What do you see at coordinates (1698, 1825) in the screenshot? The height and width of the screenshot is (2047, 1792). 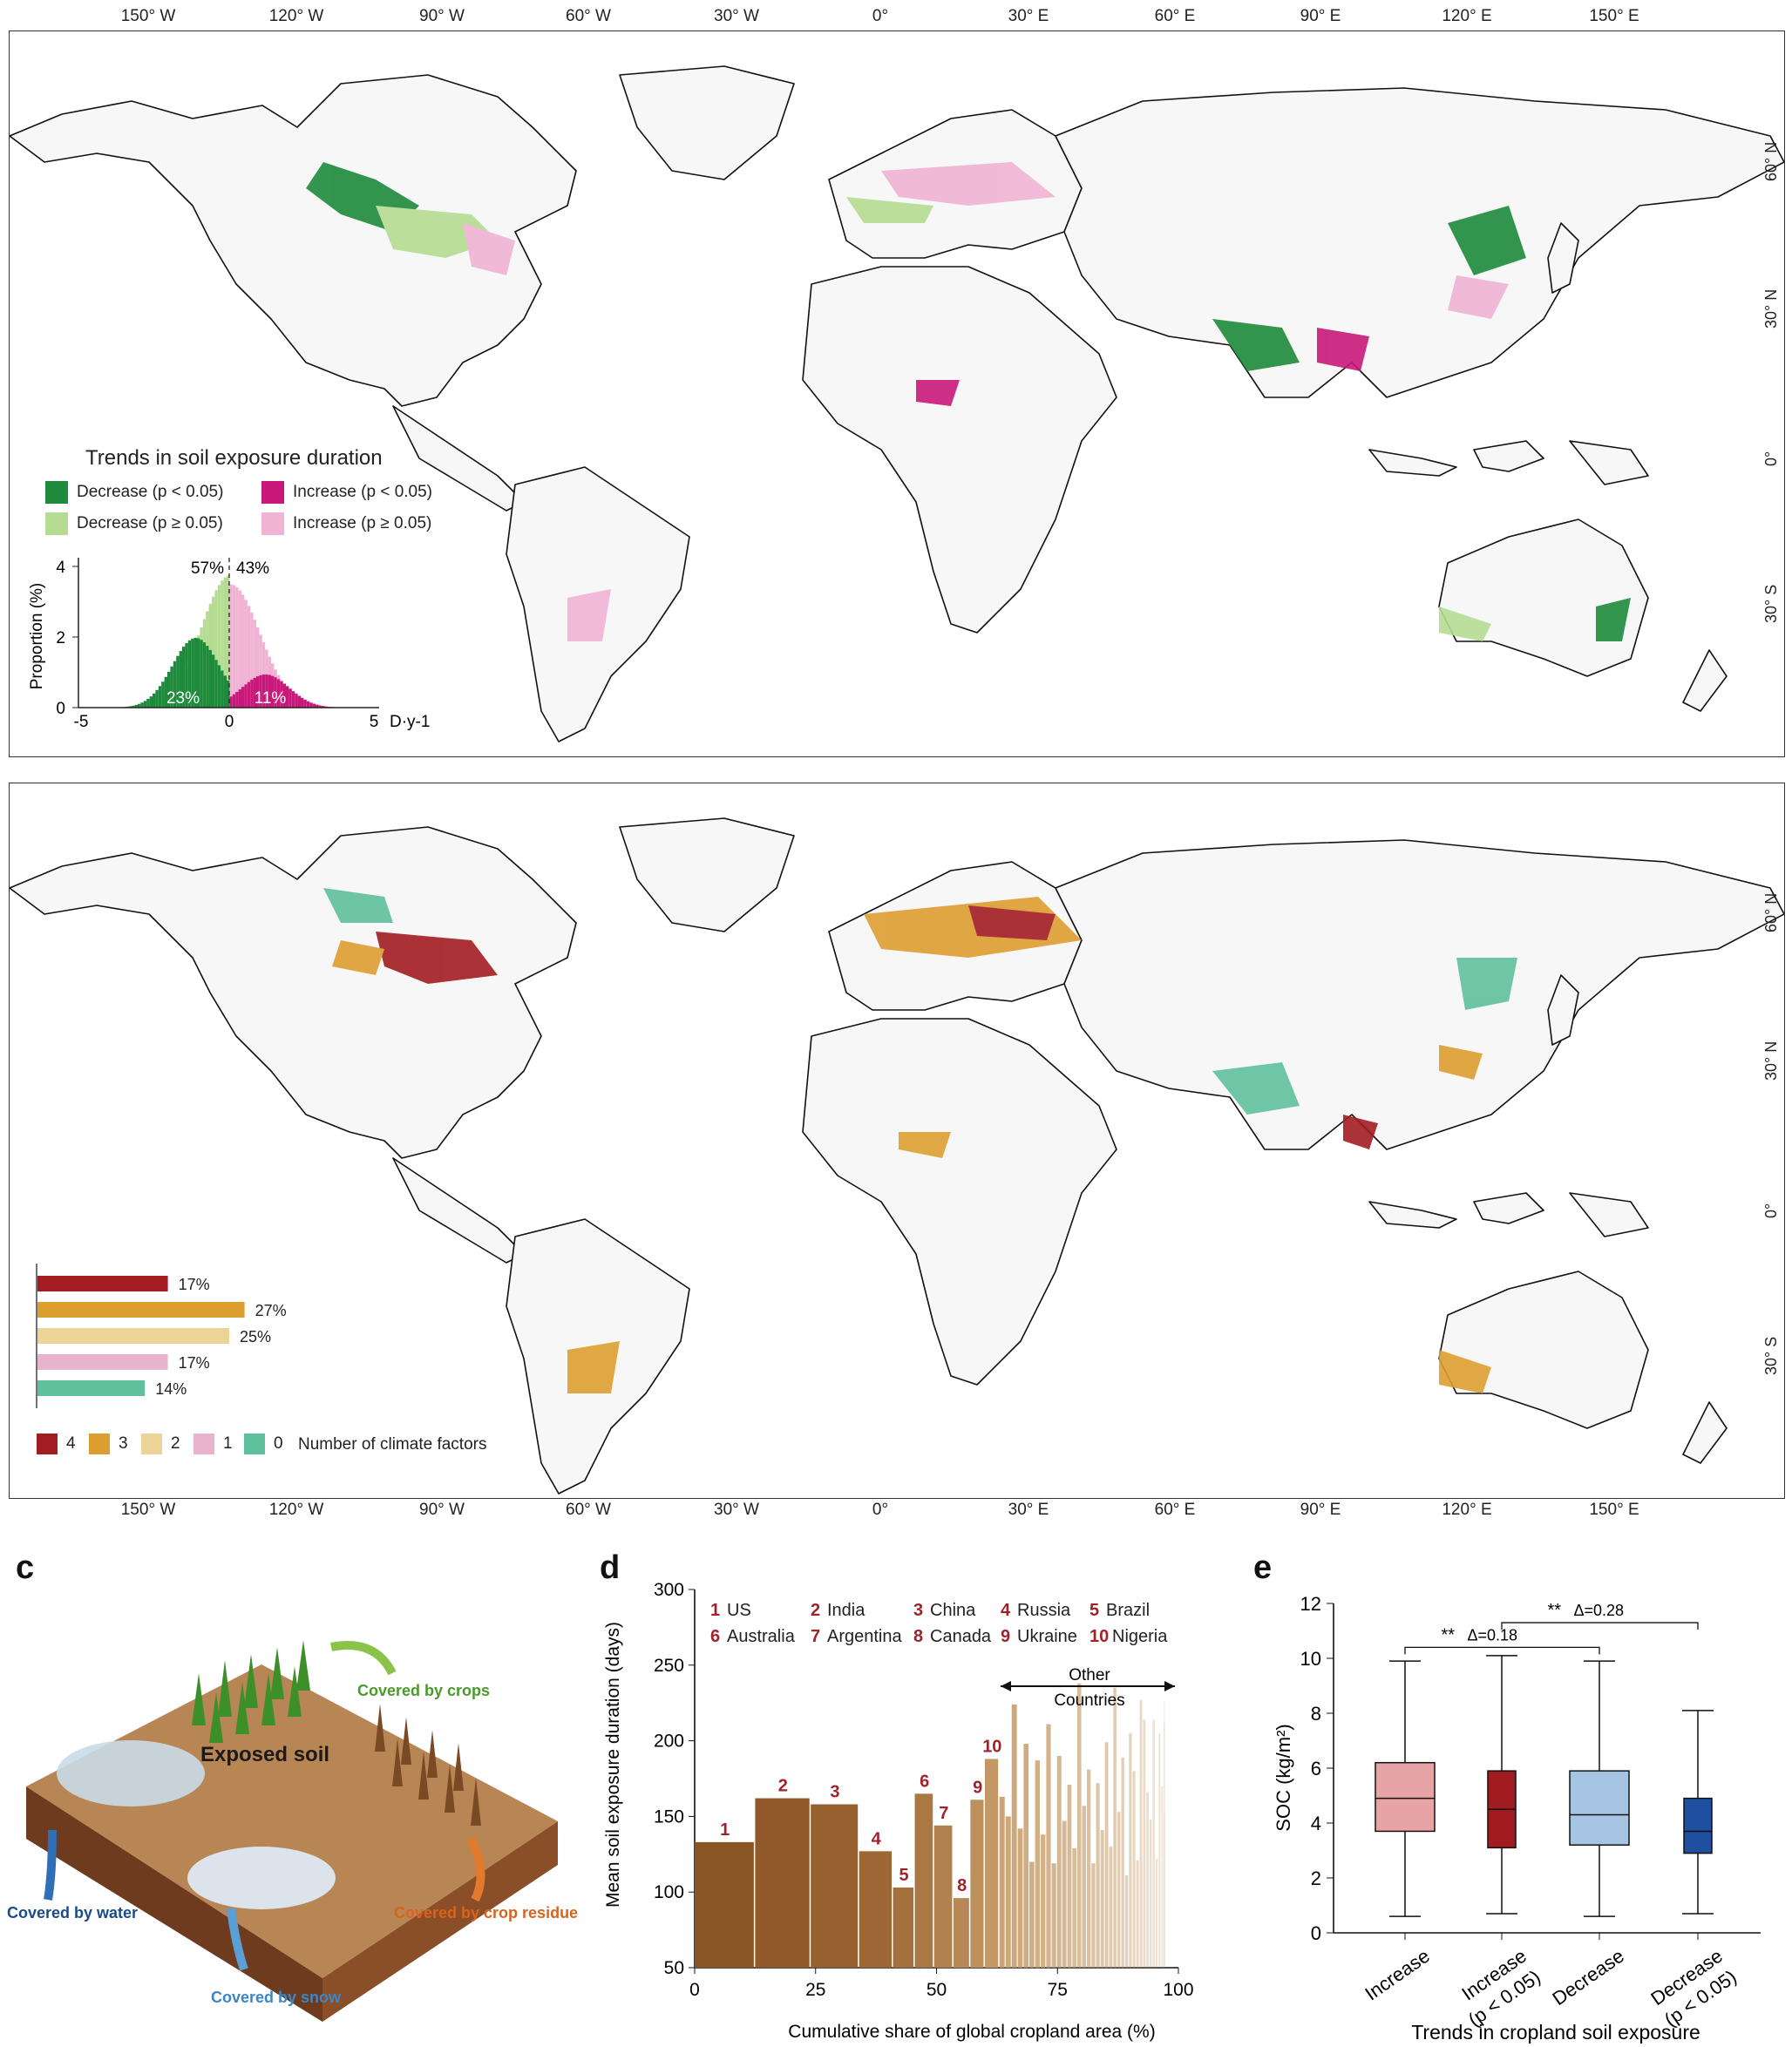 I see `e-box` at bounding box center [1698, 1825].